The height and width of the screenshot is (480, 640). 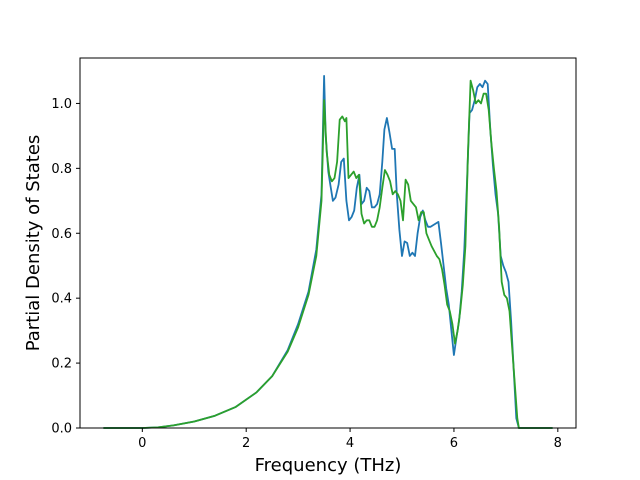 What do you see at coordinates (61, 364) in the screenshot?
I see `y-tick-label: 0.2` at bounding box center [61, 364].